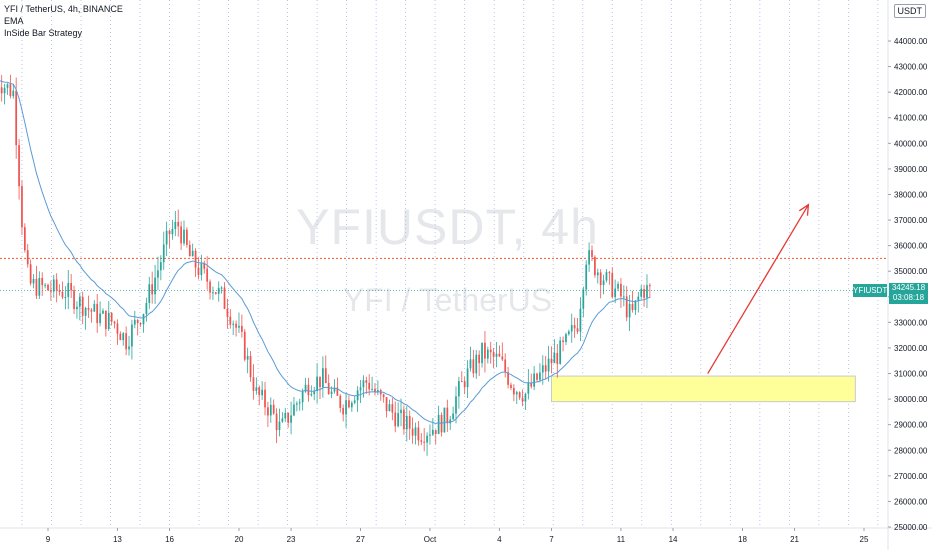  I want to click on ema-indicator-label: EMA, so click(14, 21).